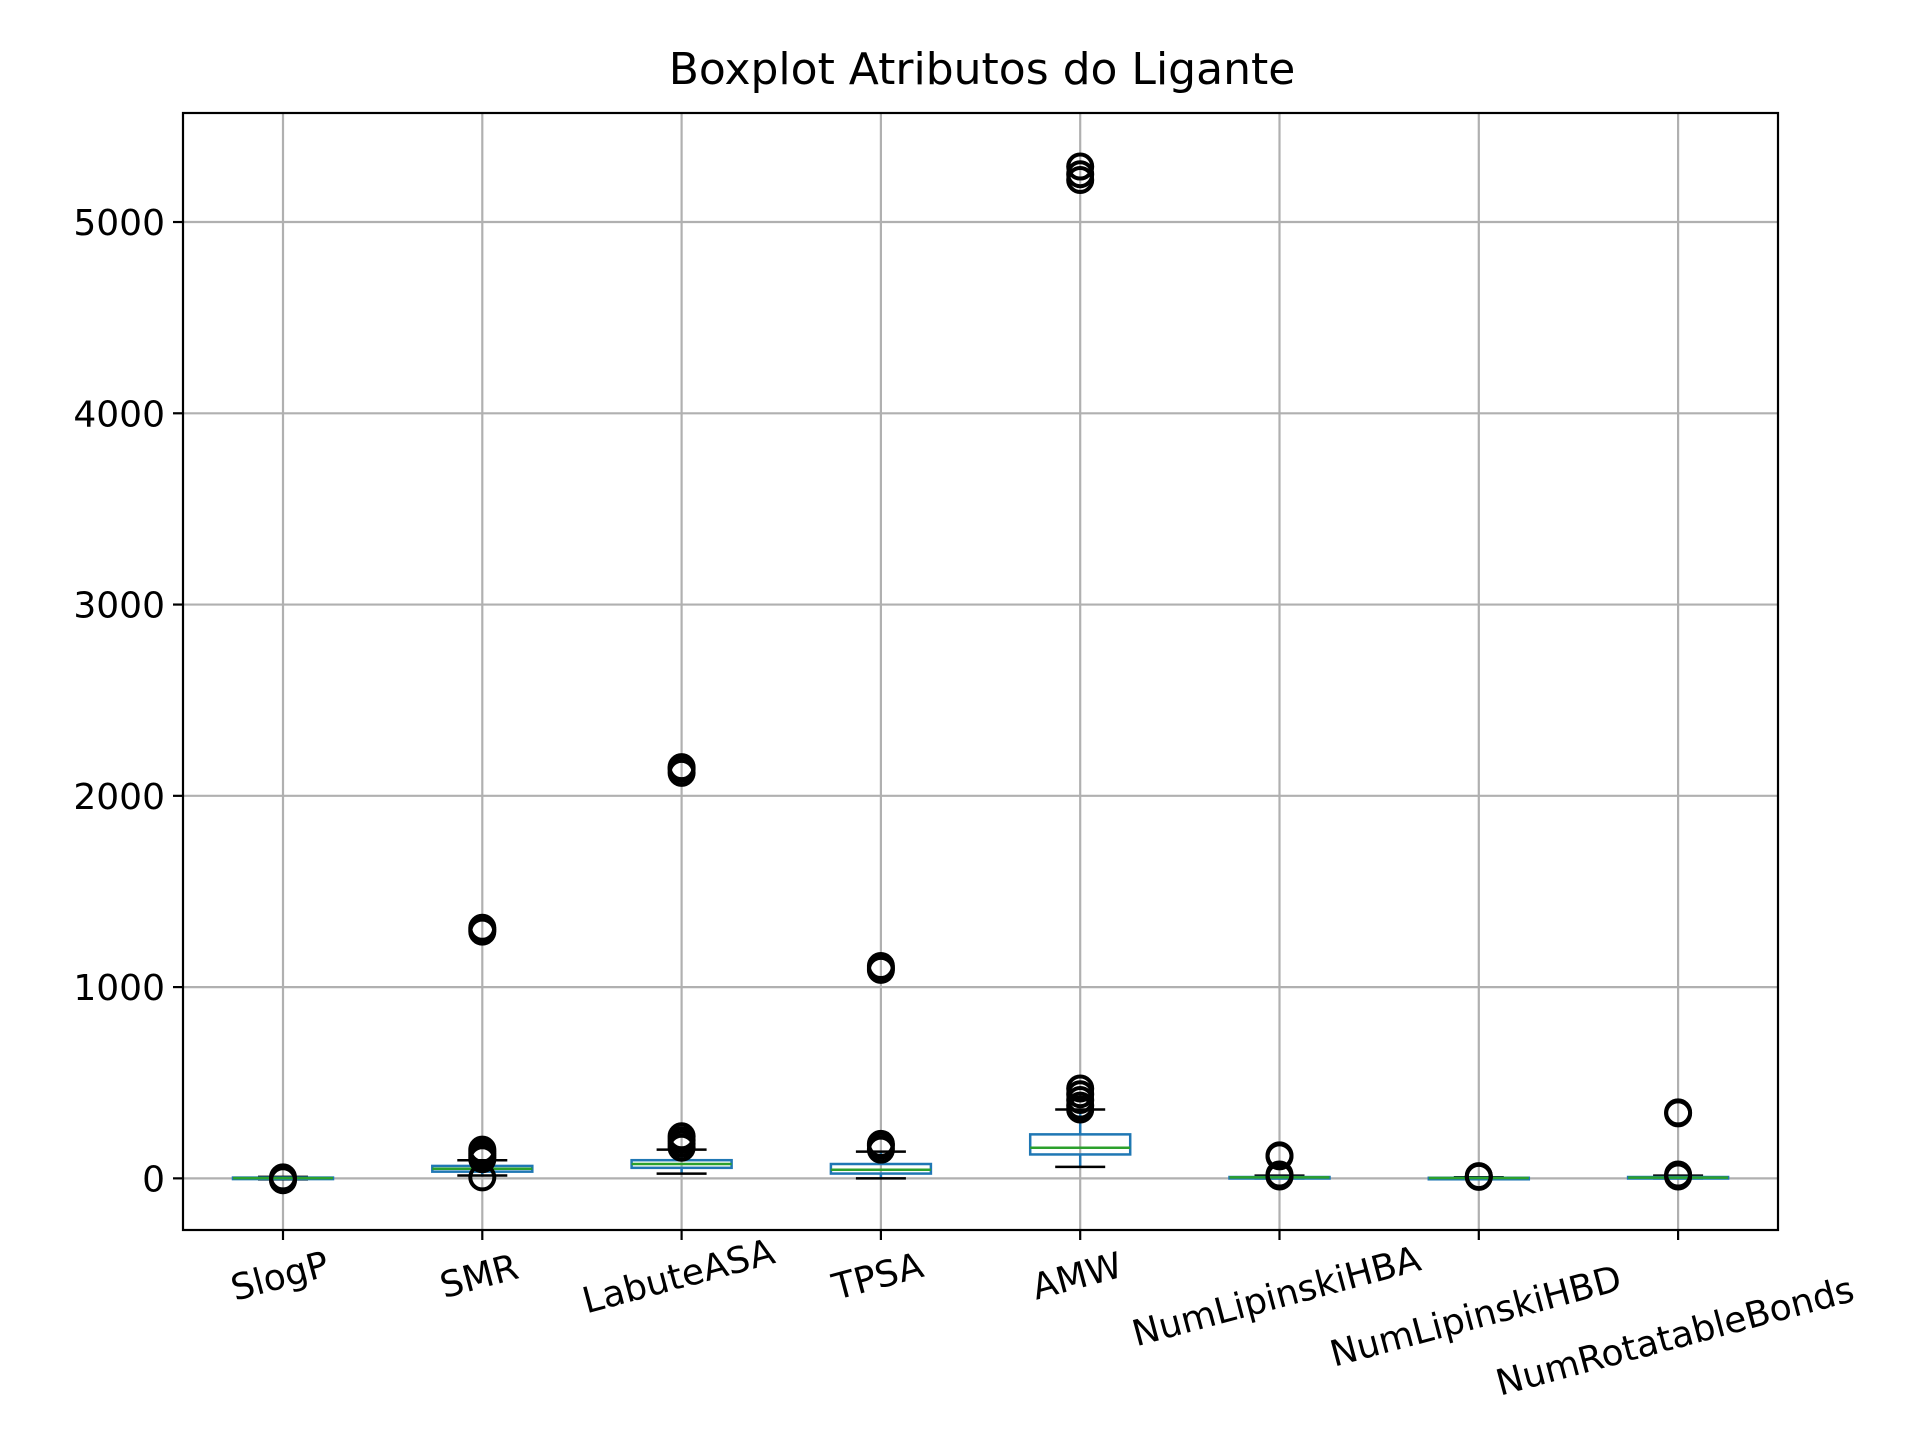  I want to click on box-SMR, so click(482, 1052).